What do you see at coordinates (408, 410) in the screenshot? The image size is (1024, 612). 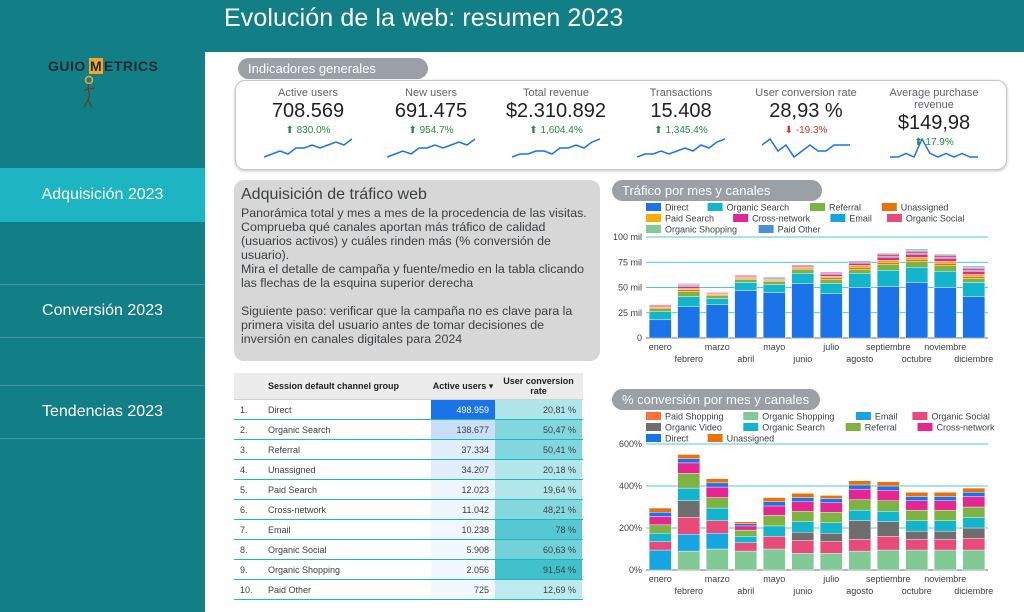 I see `table-row: 1. Direct 498.959 20,81 %` at bounding box center [408, 410].